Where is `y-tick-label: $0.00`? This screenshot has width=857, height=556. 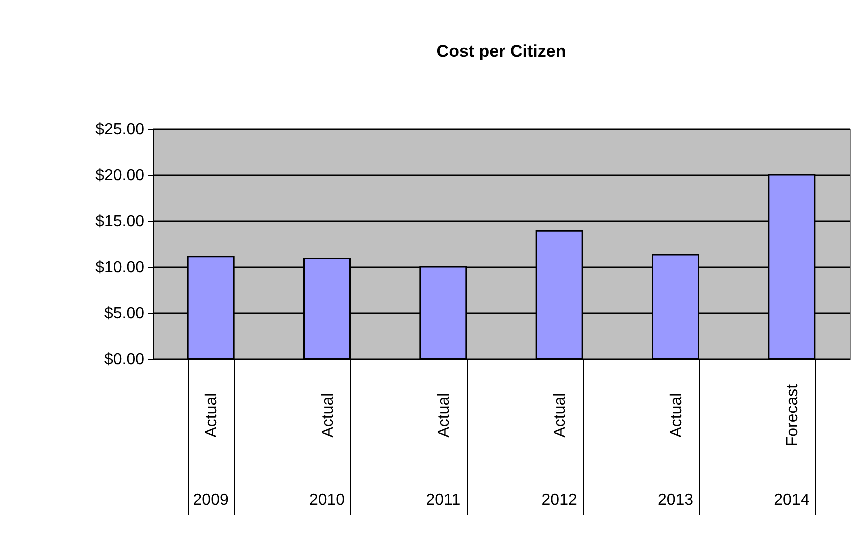 y-tick-label: $0.00 is located at coordinates (124, 360).